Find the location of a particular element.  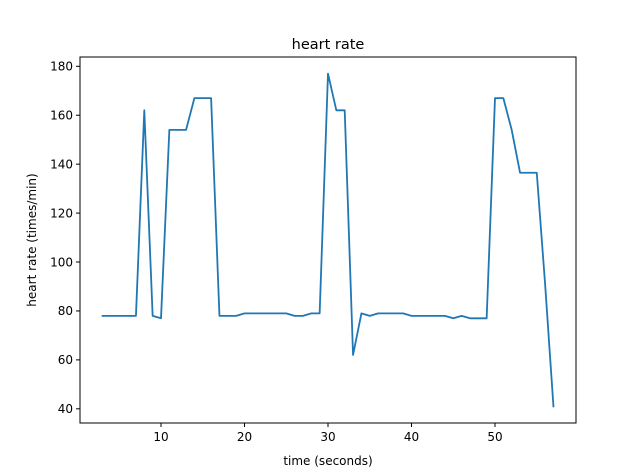

y-tick-label: 160 is located at coordinates (61, 116).